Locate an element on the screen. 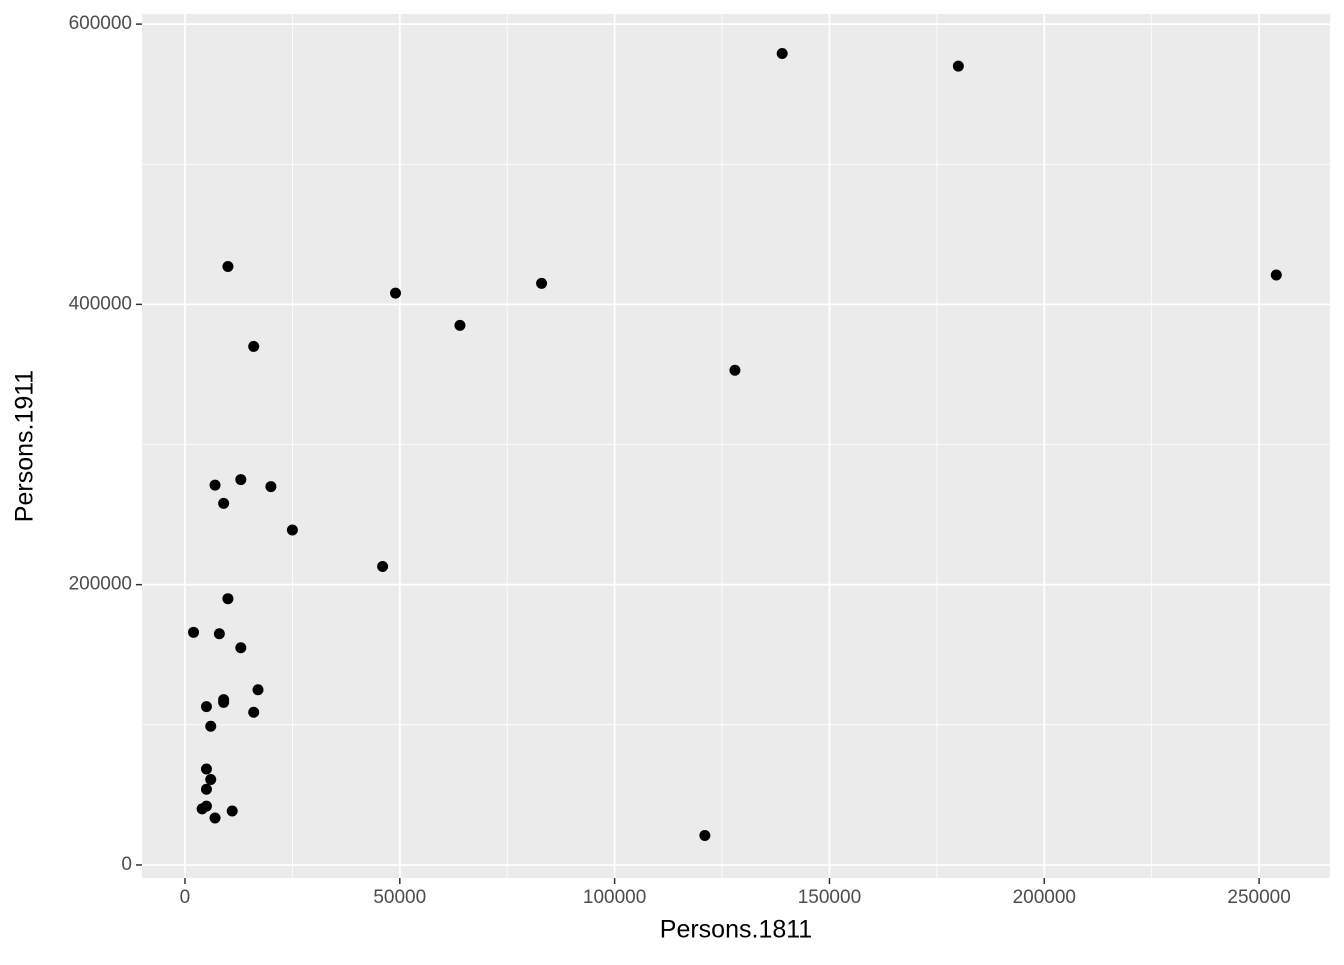 This screenshot has width=1344, height=965. y-tick-label: 600000 is located at coordinates (100, 23).